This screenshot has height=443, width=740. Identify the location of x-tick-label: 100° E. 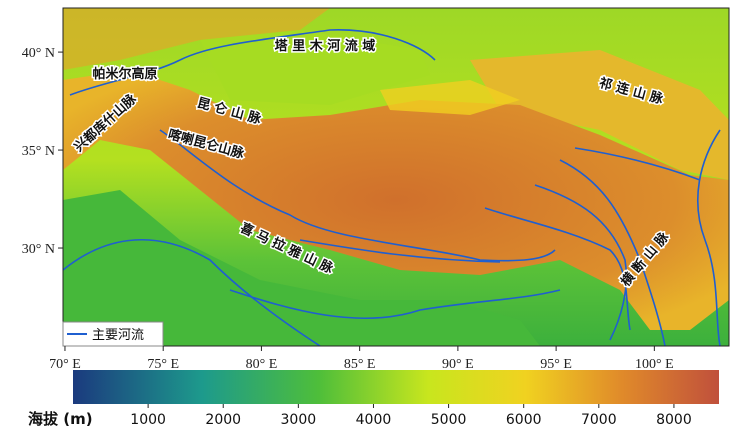
(654, 364).